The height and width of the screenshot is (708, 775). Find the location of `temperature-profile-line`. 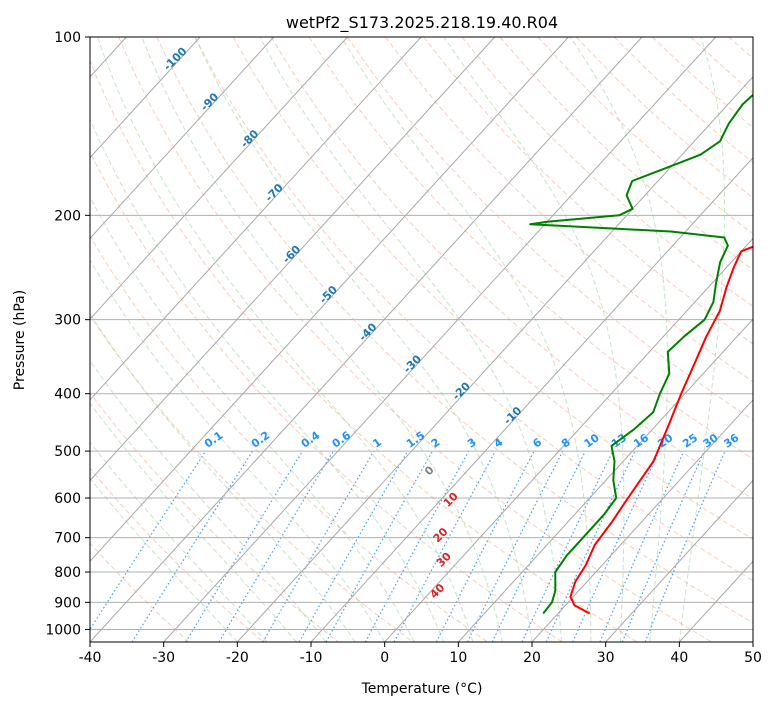

temperature-profile-line is located at coordinates (661, 430).